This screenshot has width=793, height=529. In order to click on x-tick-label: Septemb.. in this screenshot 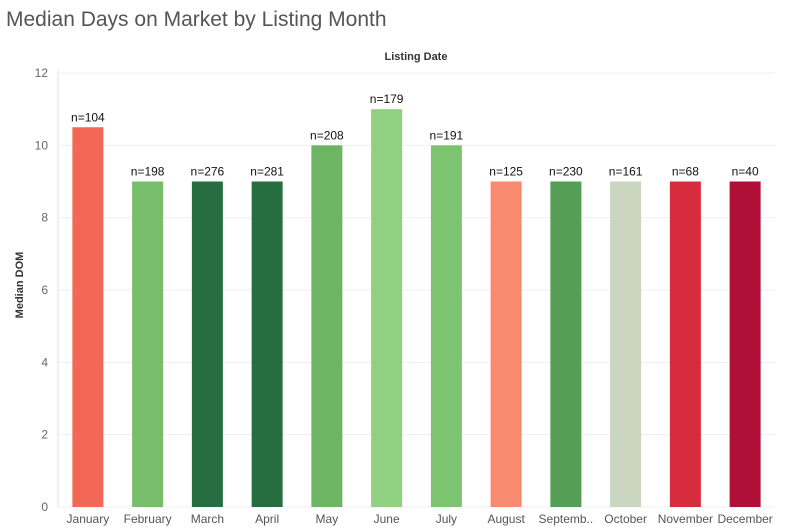, I will do `click(566, 519)`.